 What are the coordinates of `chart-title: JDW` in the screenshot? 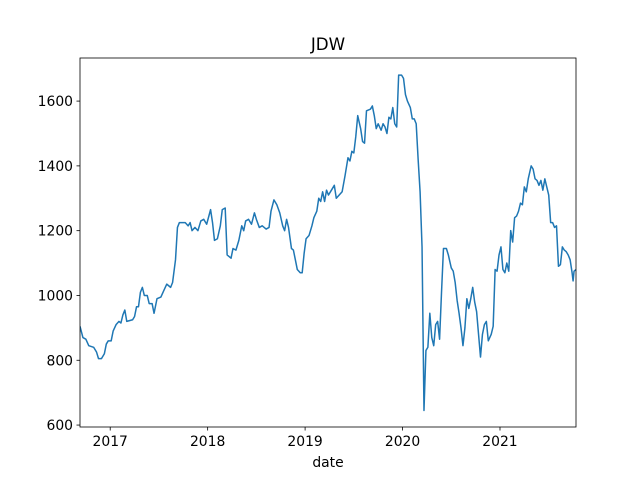 It's located at (327, 44).